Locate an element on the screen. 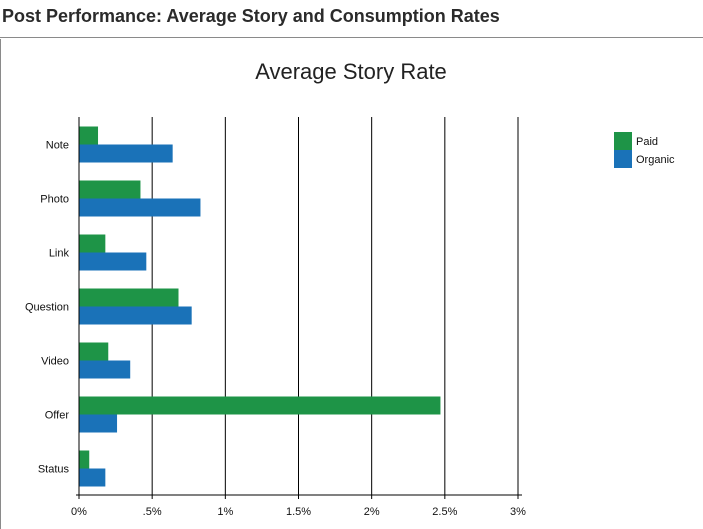 The height and width of the screenshot is (529, 703). bar-organic-photo is located at coordinates (140, 207).